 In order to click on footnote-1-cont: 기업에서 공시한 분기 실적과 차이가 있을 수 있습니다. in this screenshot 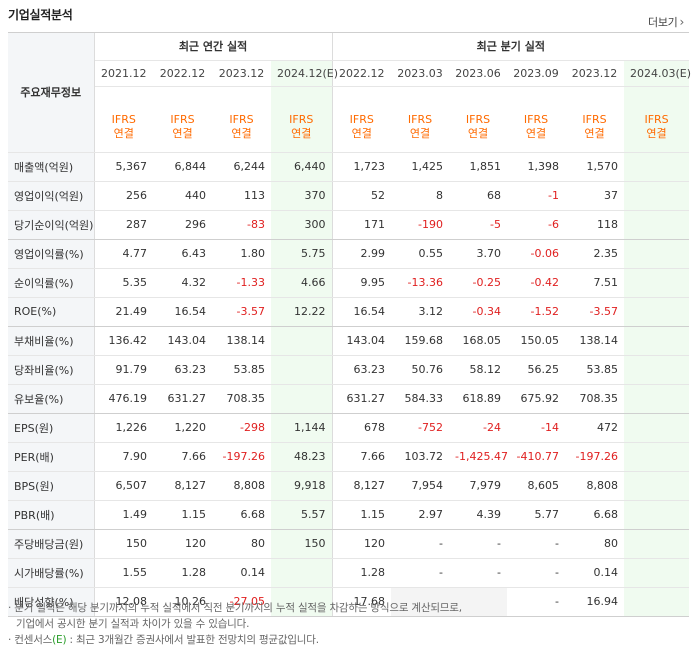, I will do `click(235, 624)`.